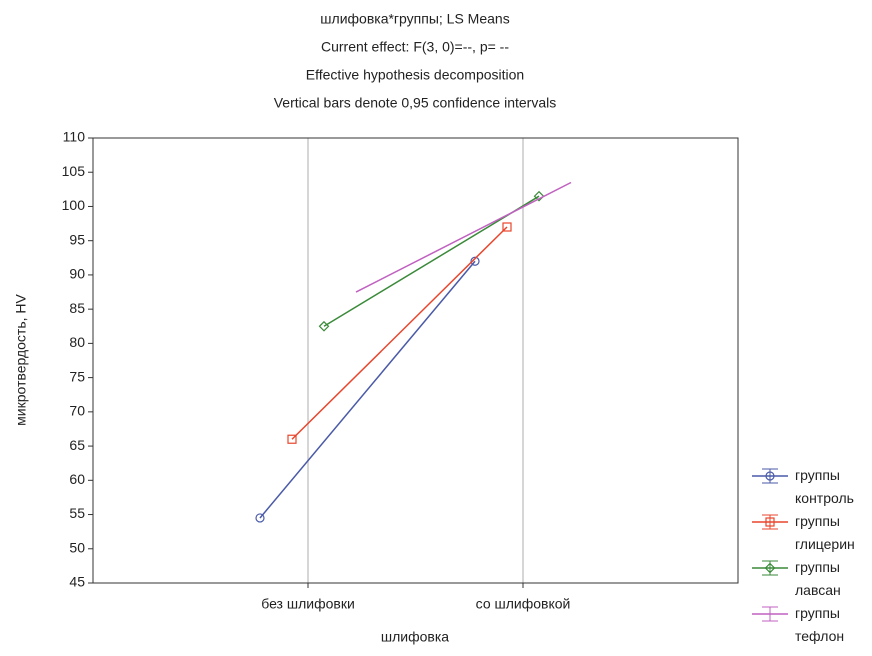 This screenshot has height=656, width=872. I want to click on y-tick-label: 50, so click(77, 547).